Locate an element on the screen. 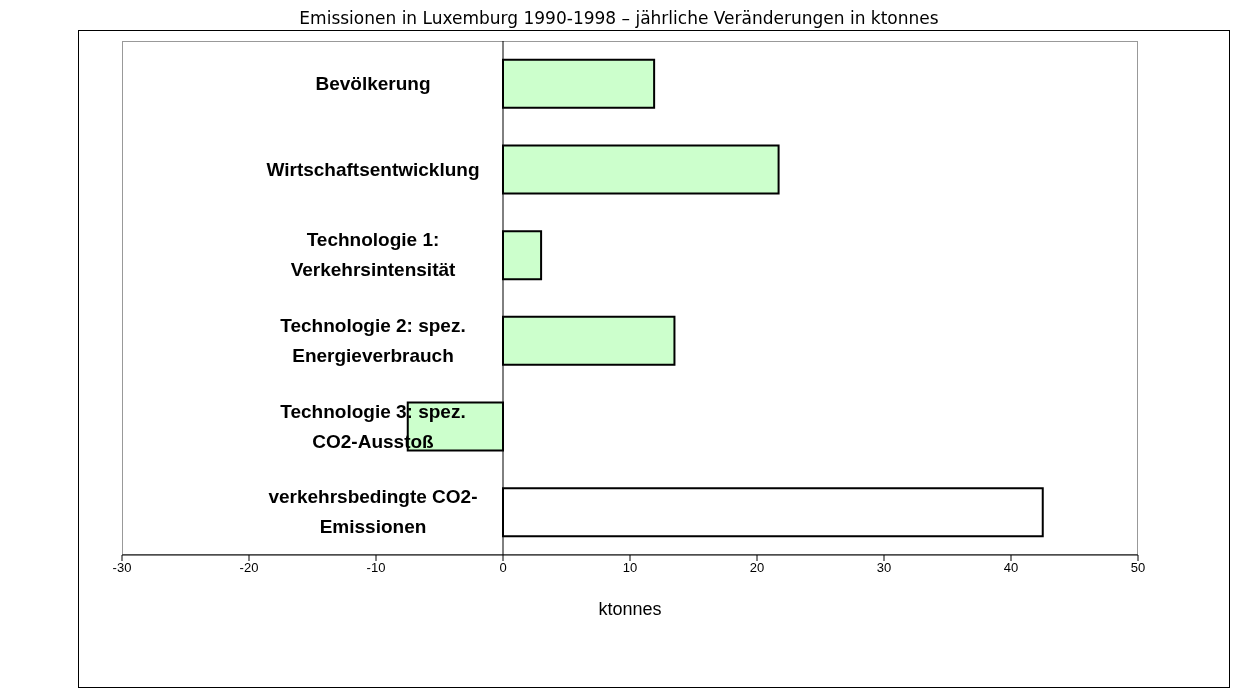 The height and width of the screenshot is (699, 1238). y-tick-label: verkehrsbedingte CO2-Emissionen is located at coordinates (373, 512).